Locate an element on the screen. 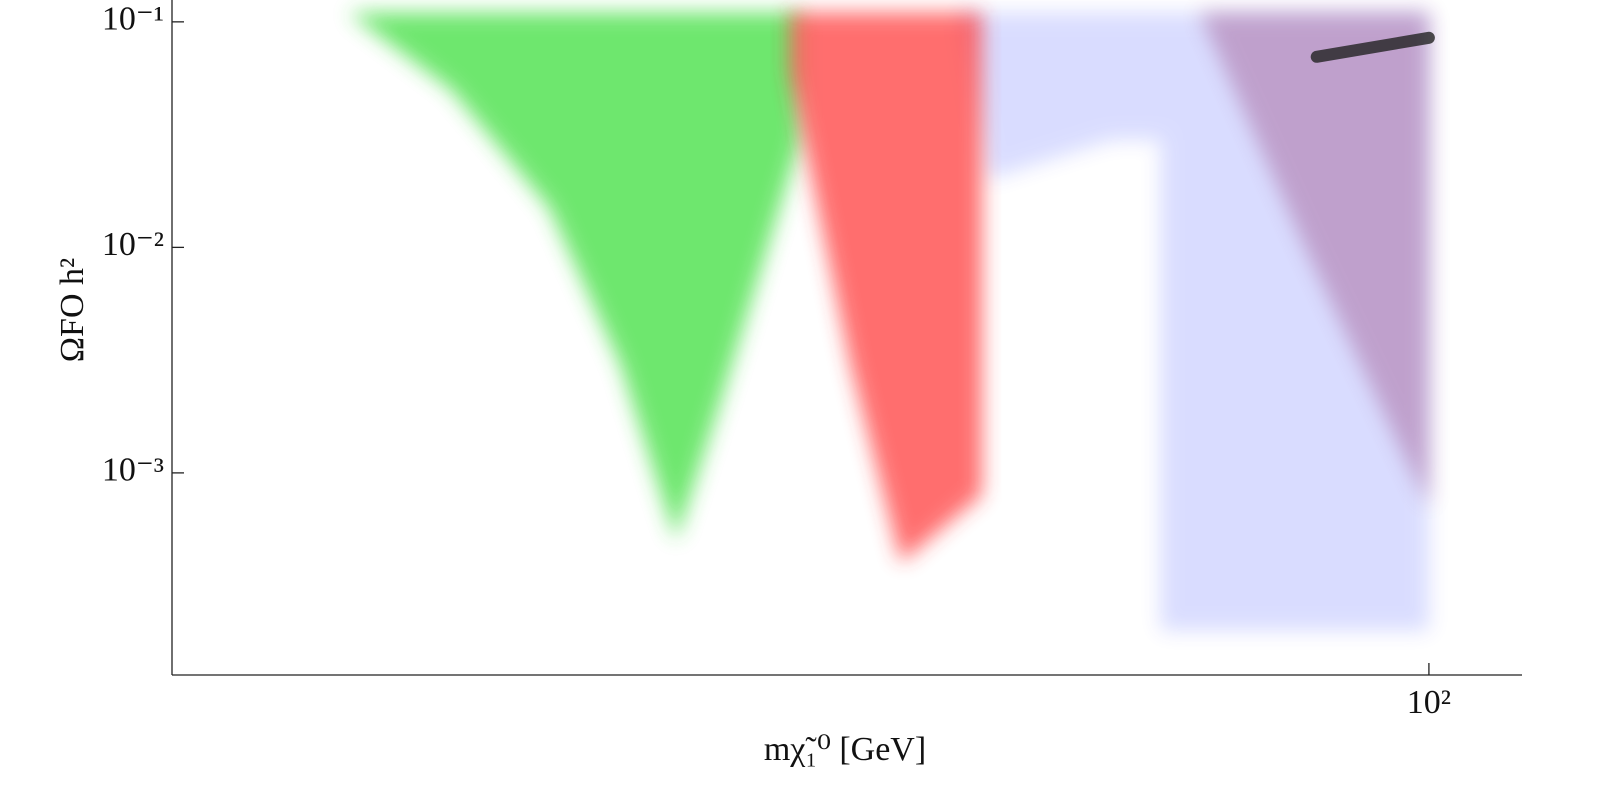 The width and height of the screenshot is (1600, 800). y-tick-label: 10⁻² is located at coordinates (133, 244).